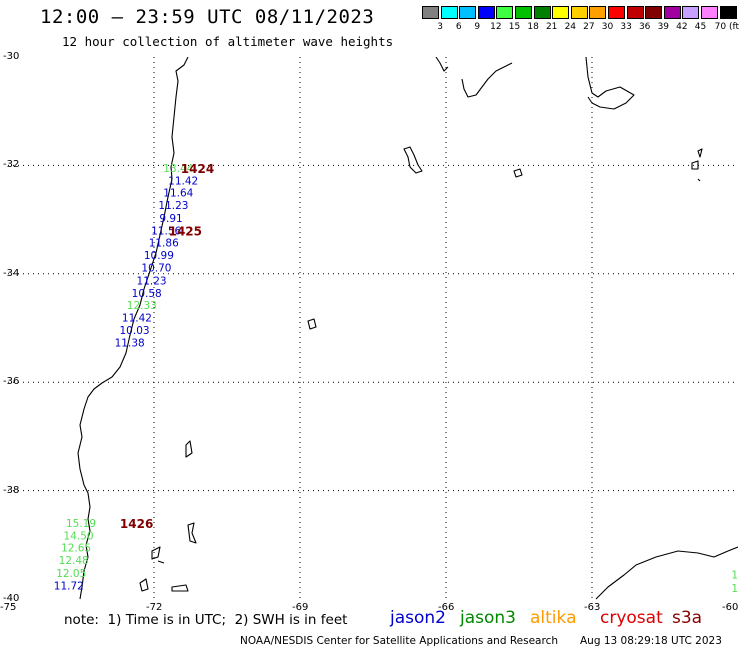 The image size is (740, 650). What do you see at coordinates (663, 27) in the screenshot?
I see `scale-label: 39` at bounding box center [663, 27].